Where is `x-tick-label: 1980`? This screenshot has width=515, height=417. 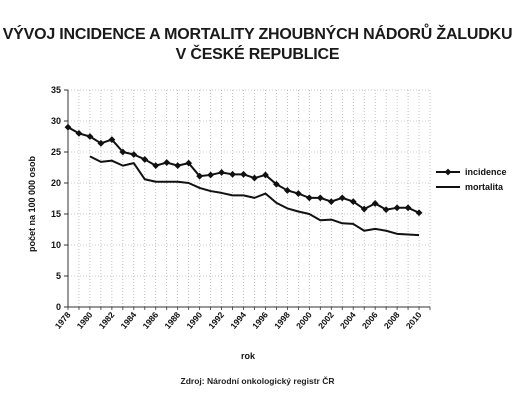
x-tick-label: 1980 is located at coordinates (85, 320).